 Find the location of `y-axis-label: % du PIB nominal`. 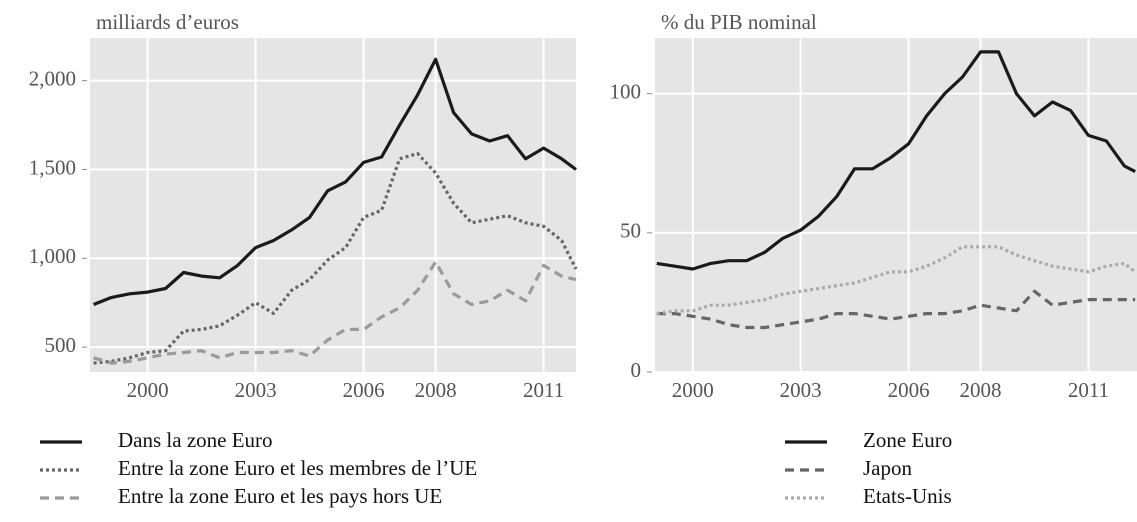

y-axis-label: % du PIB nominal is located at coordinates (739, 22).